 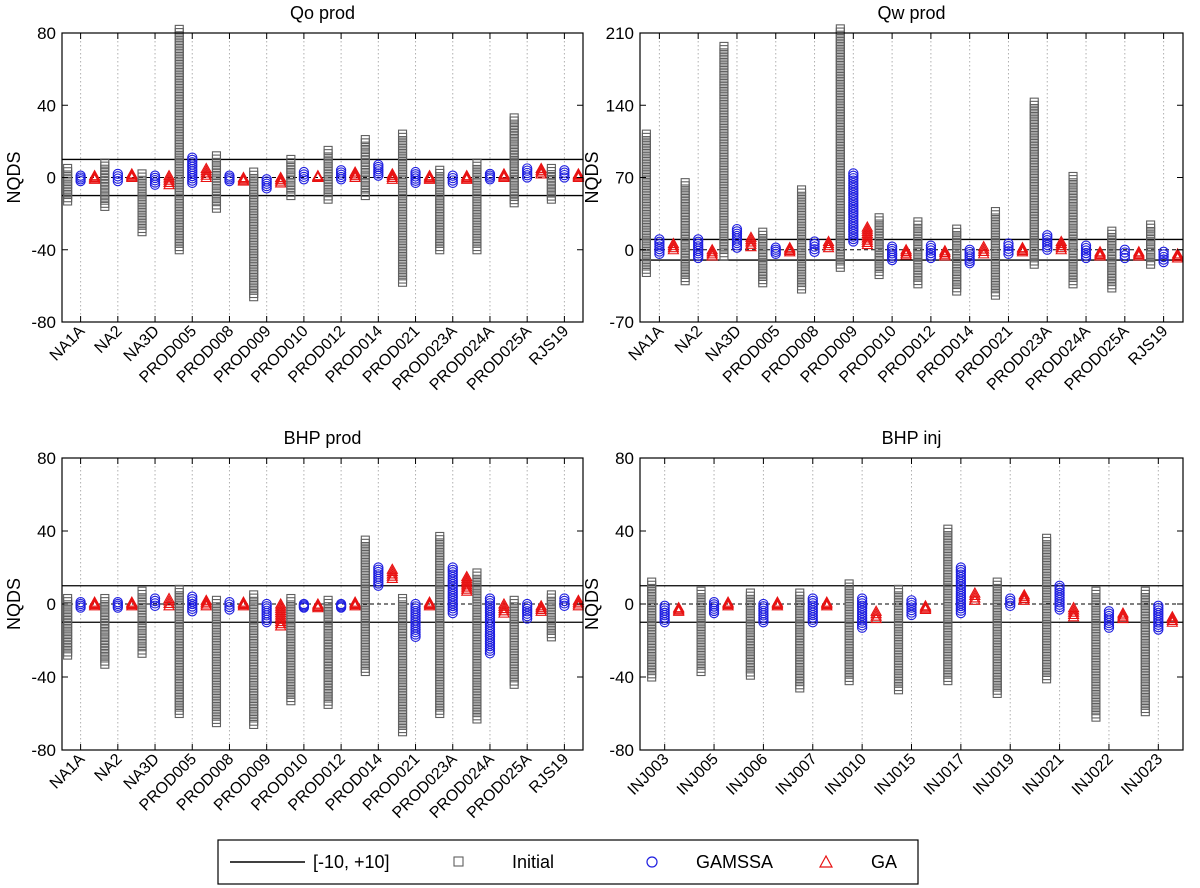 I want to click on initial-marks-prod008, so click(x=216, y=182).